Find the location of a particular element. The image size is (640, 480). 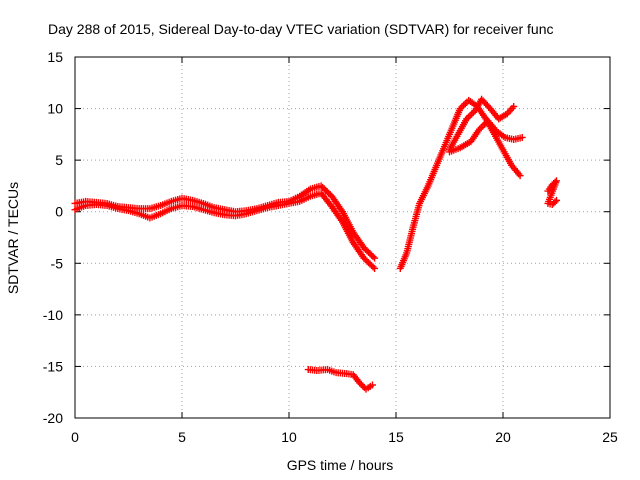

x-tick-label: 10 is located at coordinates (289, 437).